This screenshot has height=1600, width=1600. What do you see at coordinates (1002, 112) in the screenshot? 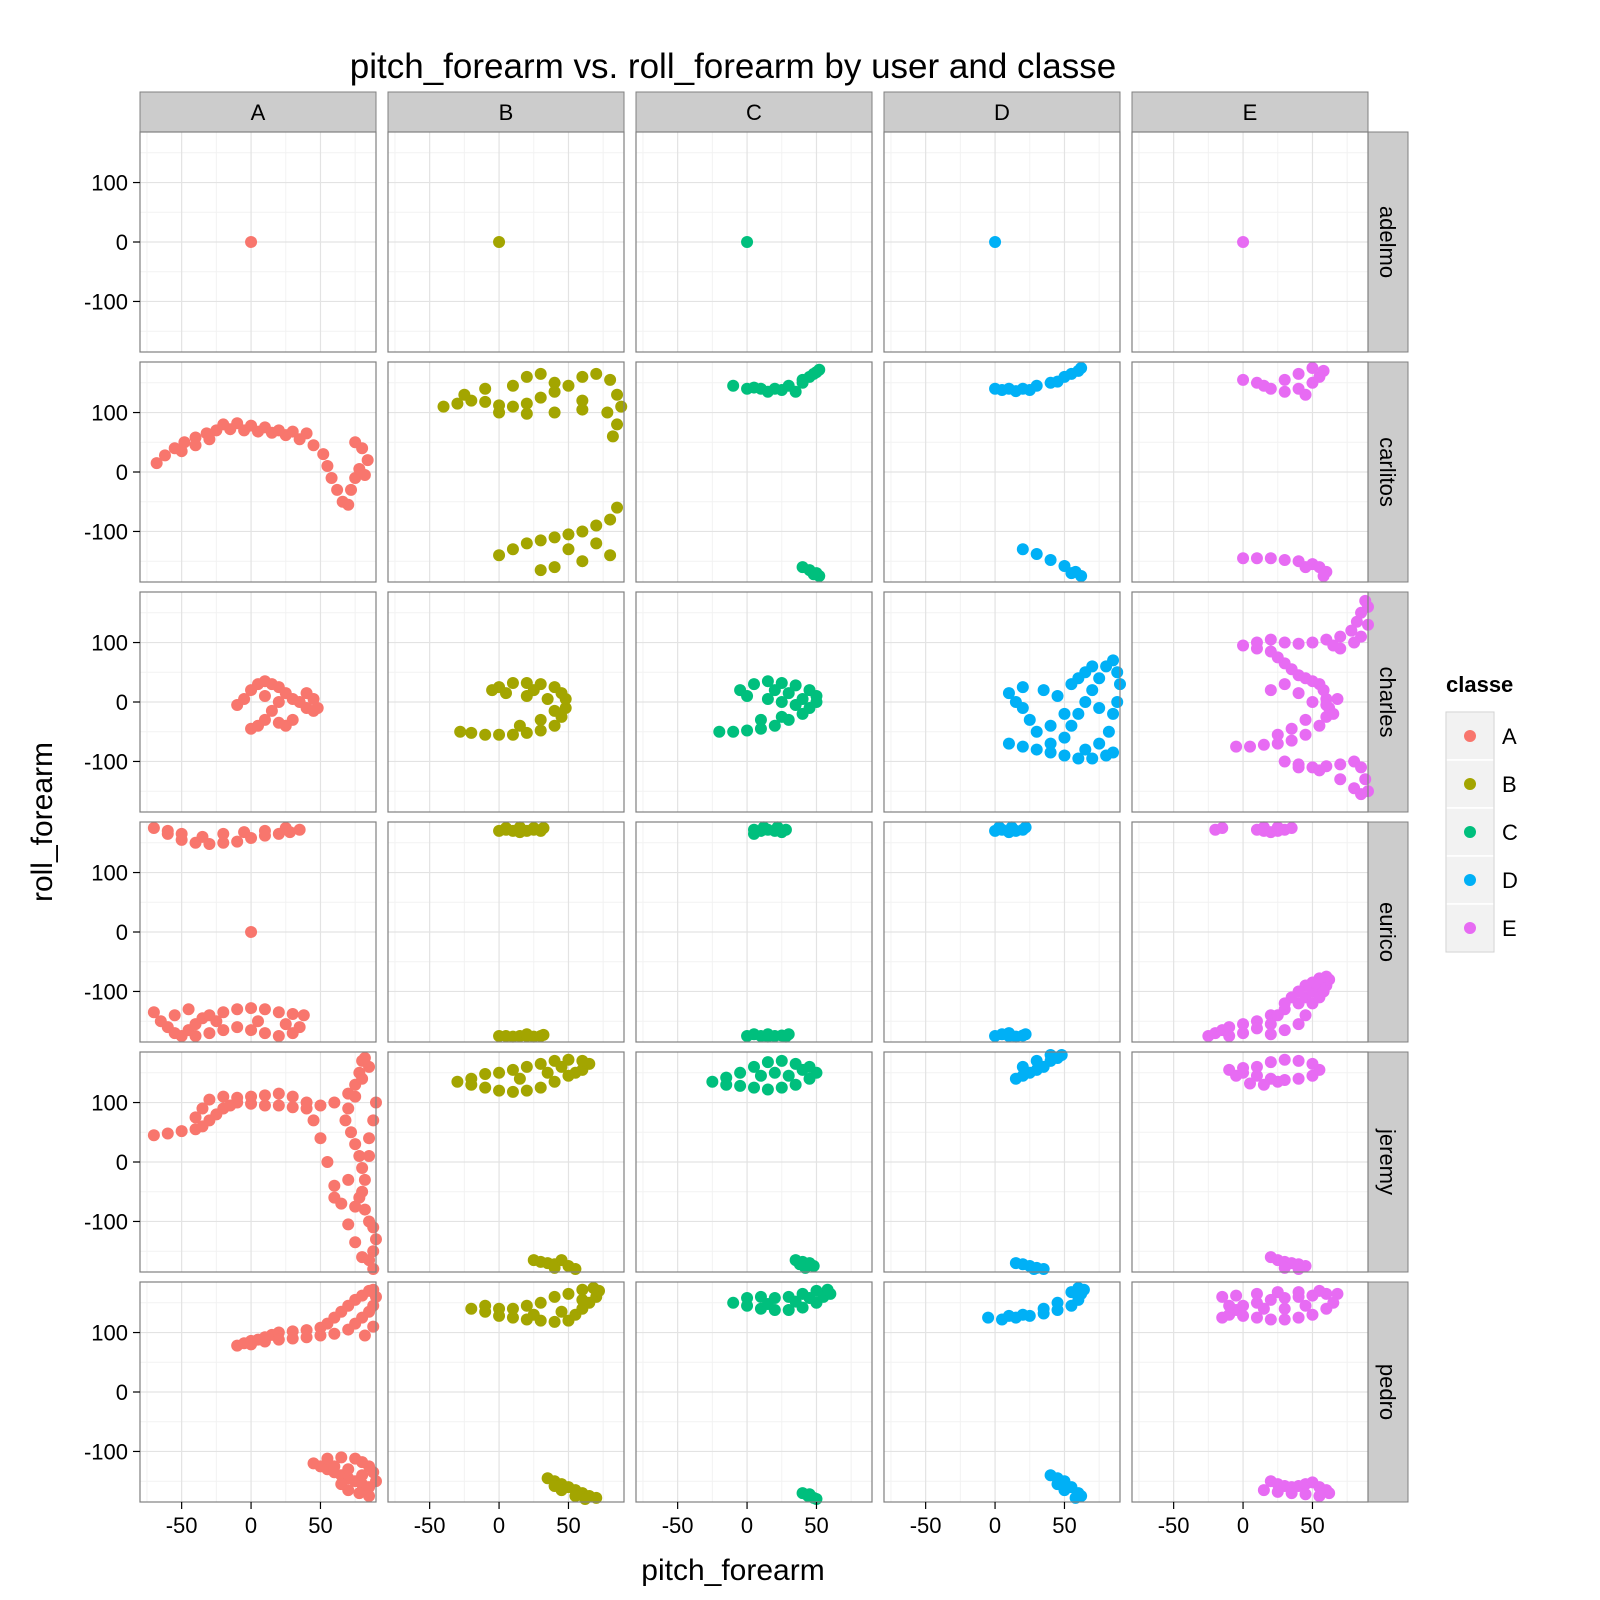
I see `facet-label-column: D` at bounding box center [1002, 112].